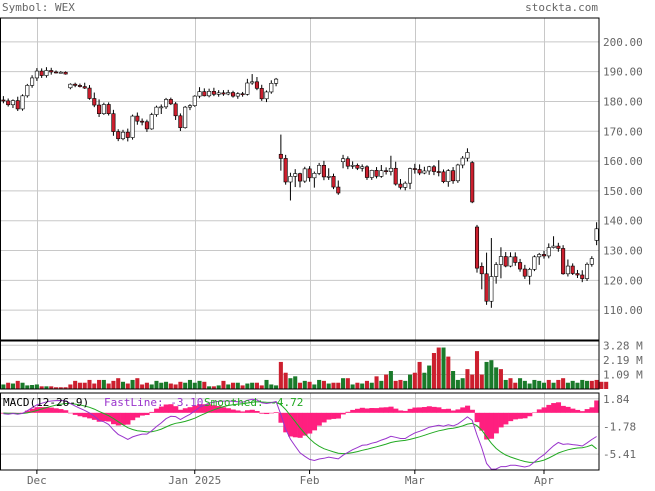  What do you see at coordinates (310, 480) in the screenshot?
I see `x-tick-label: Feb` at bounding box center [310, 480].